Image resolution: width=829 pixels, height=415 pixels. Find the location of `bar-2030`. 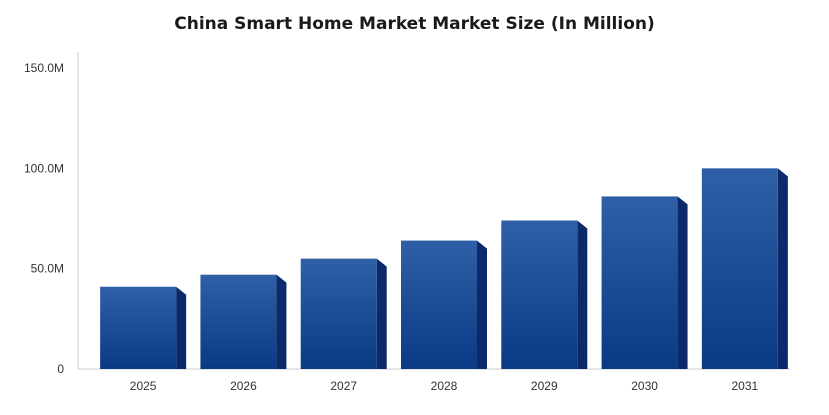

bar-2030 is located at coordinates (644, 282).